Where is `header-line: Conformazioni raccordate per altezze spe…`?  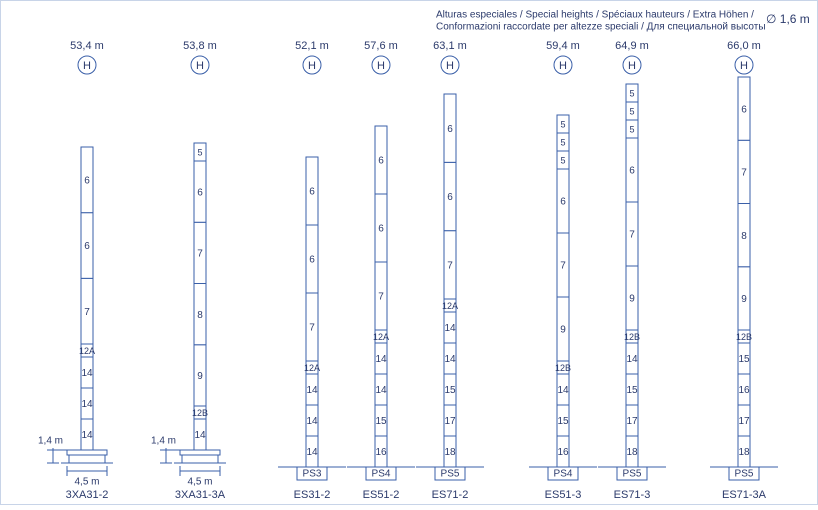
header-line: Conformazioni raccordate per altezze spe… is located at coordinates (601, 27).